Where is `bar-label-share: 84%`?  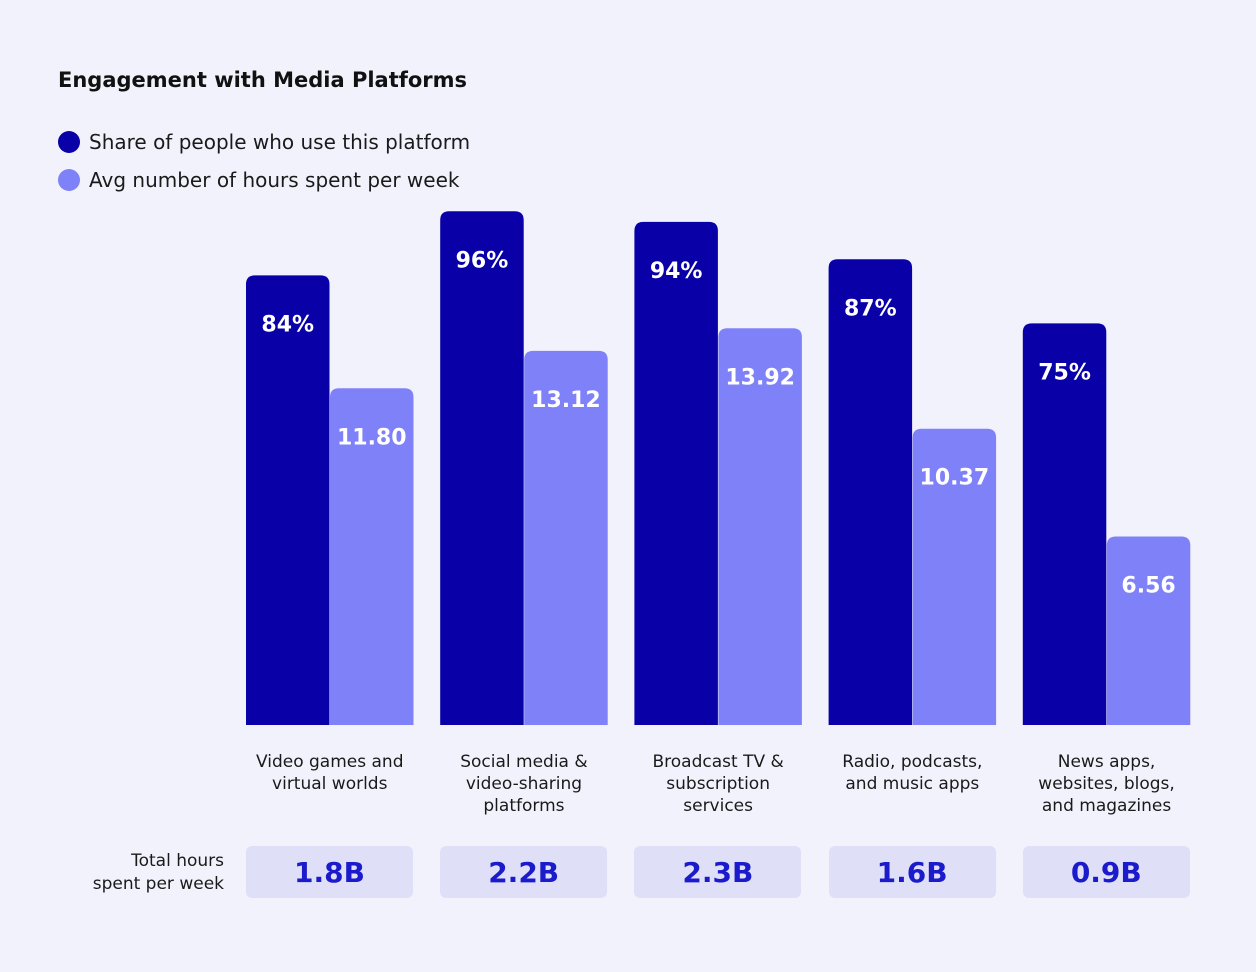
bar-label-share: 84% is located at coordinates (287, 324).